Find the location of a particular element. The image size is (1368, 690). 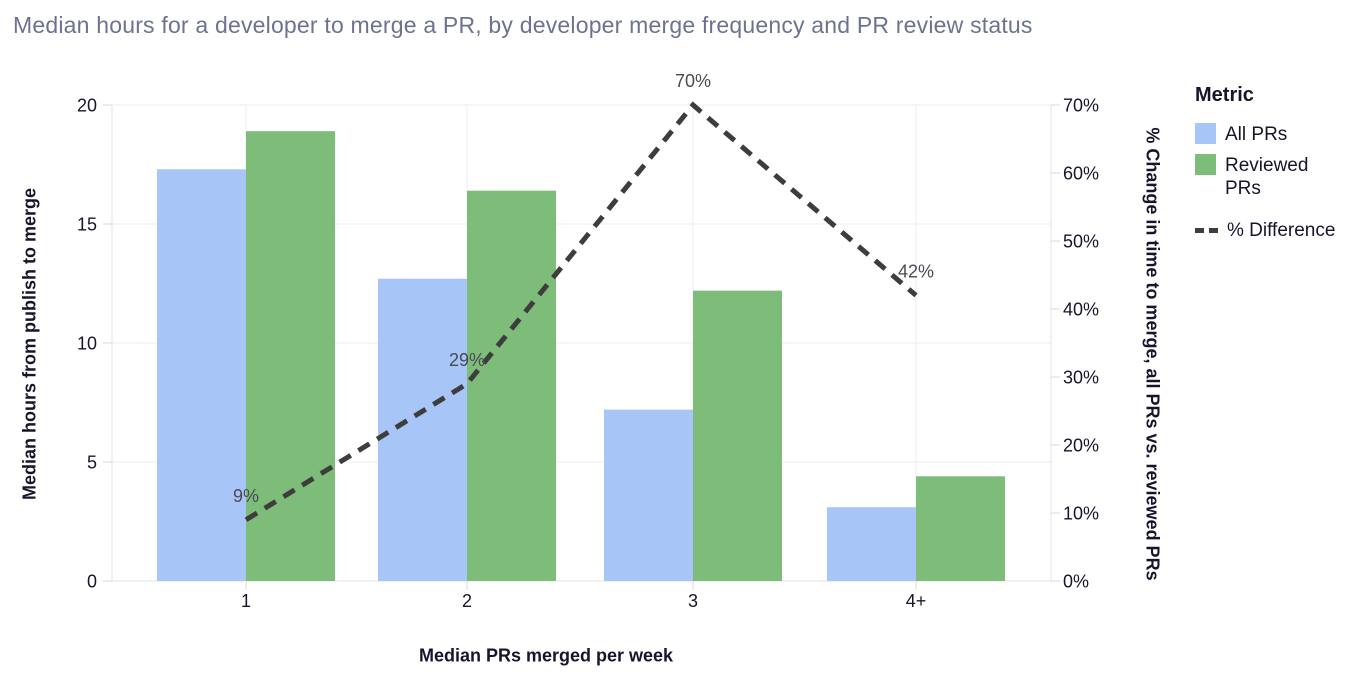

right-axis-tick-label: 70% is located at coordinates (1081, 106).